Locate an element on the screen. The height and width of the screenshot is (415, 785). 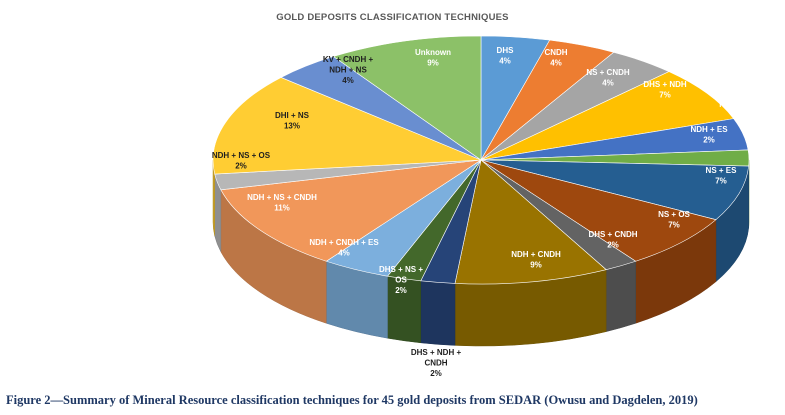
slice-label-dhs-cndh: DHS + CNDH 2% is located at coordinates (612, 240).